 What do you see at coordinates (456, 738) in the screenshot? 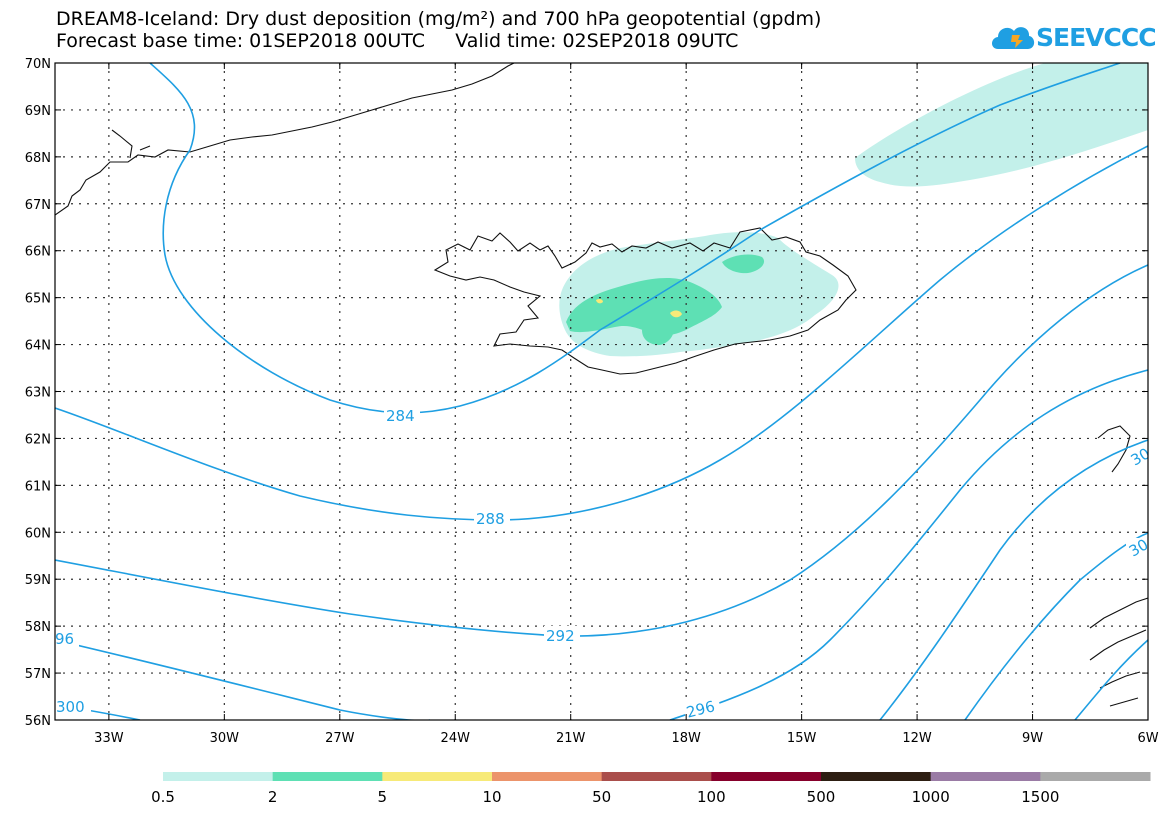
I see `lon-label: 24W` at bounding box center [456, 738].